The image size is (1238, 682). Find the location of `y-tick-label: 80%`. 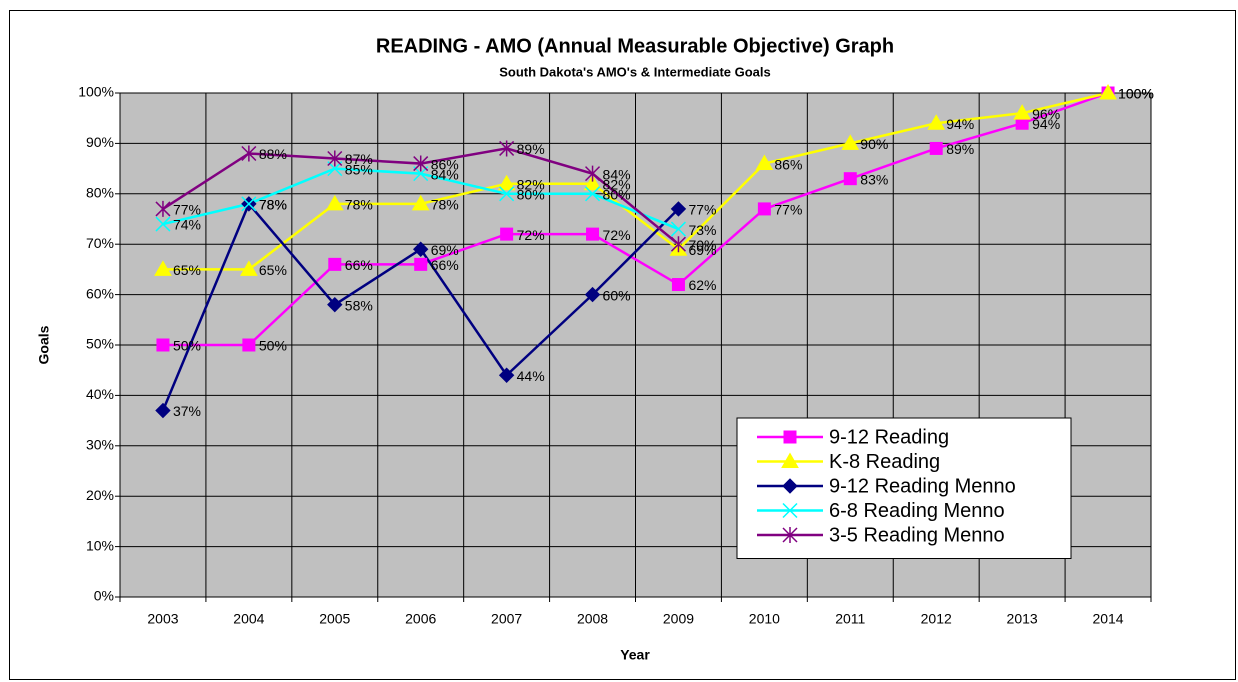

y-tick-label: 80% is located at coordinates (100, 193).